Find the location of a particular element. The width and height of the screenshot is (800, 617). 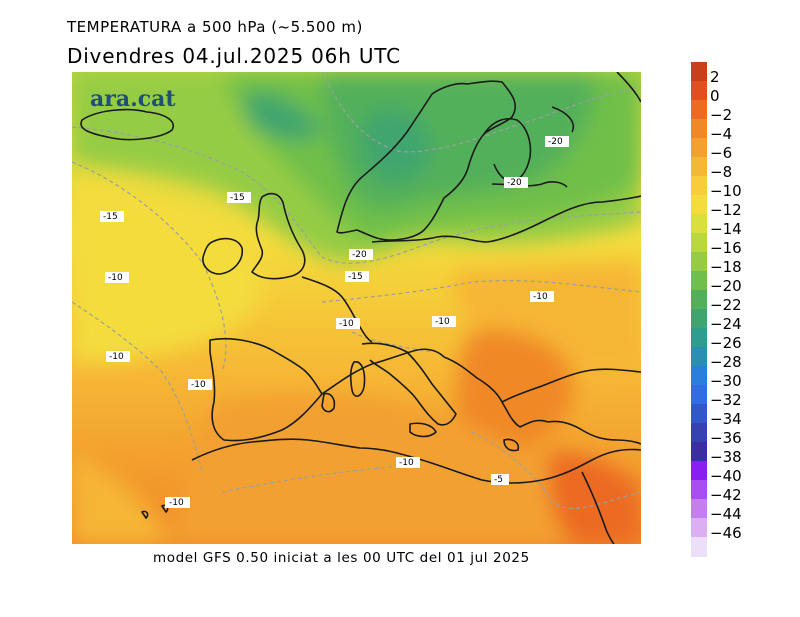

colorbar-label: −24 is located at coordinates (726, 324).